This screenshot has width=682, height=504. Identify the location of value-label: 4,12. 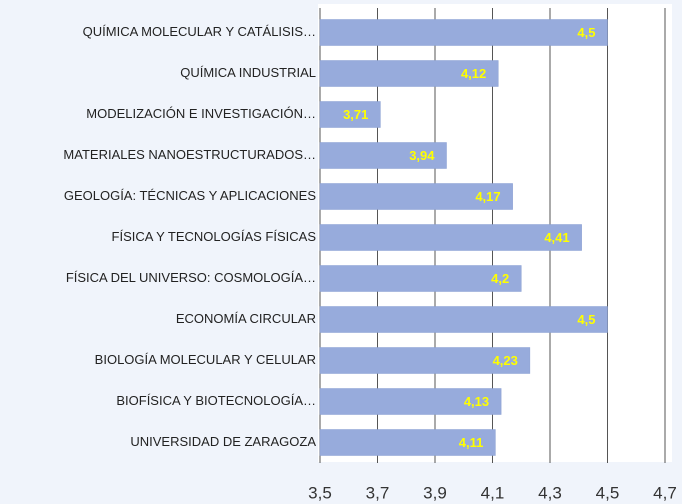
(473, 73).